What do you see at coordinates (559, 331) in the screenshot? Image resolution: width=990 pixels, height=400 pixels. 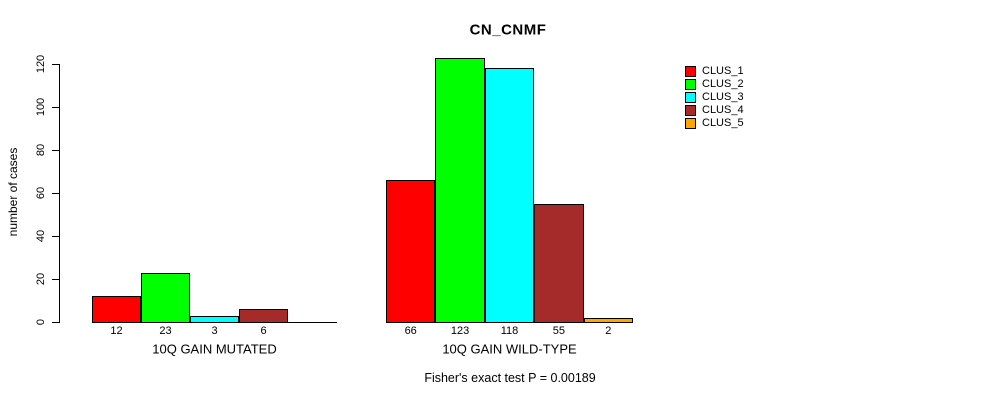 I see `bar-value-label: 55` at bounding box center [559, 331].